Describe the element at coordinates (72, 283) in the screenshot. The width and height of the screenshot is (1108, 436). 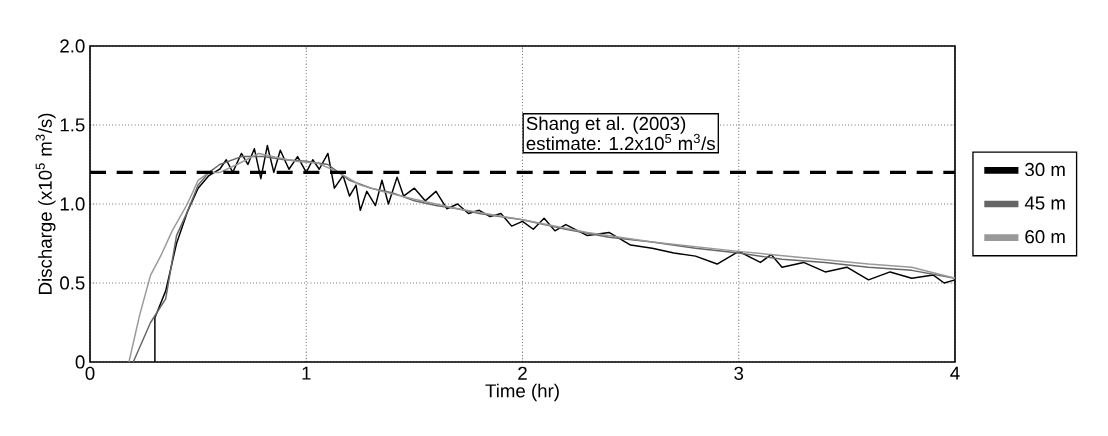
I see `y-tick-label: 0.5` at that location.